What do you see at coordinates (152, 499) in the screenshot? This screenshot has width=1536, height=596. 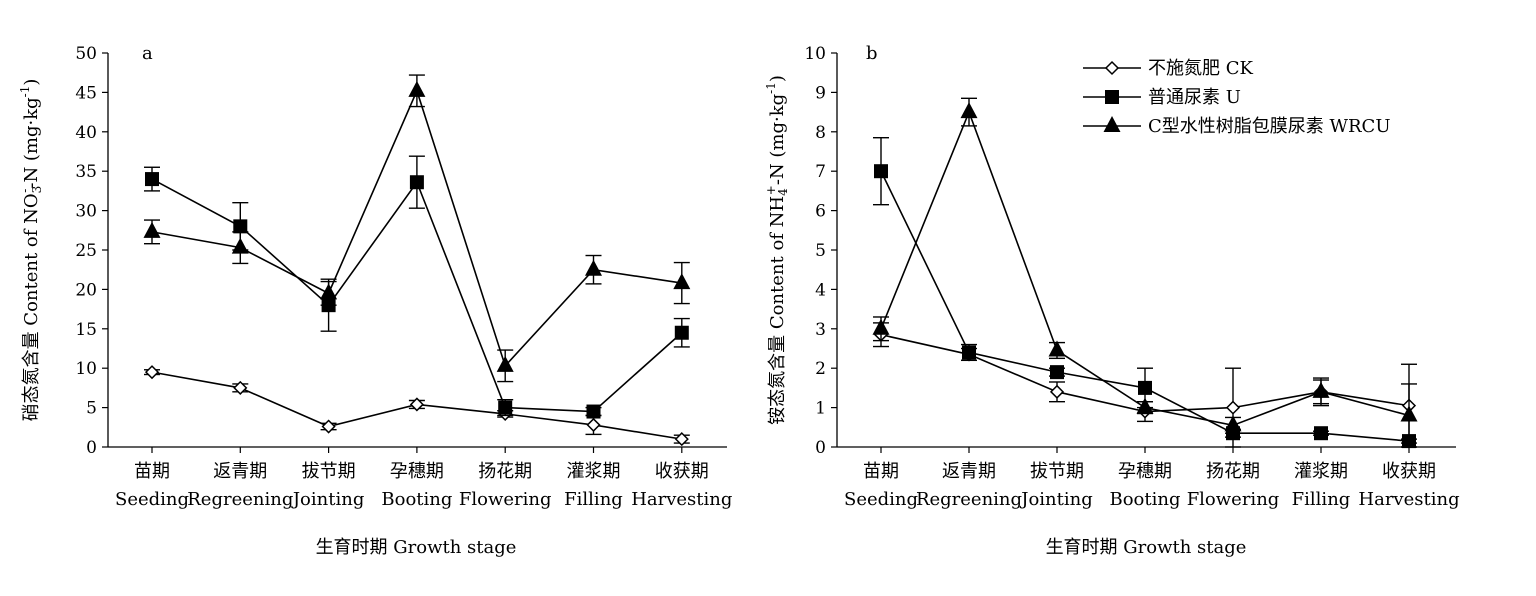 I see `panel-a-x-tick-label-en: Seeding` at bounding box center [152, 499].